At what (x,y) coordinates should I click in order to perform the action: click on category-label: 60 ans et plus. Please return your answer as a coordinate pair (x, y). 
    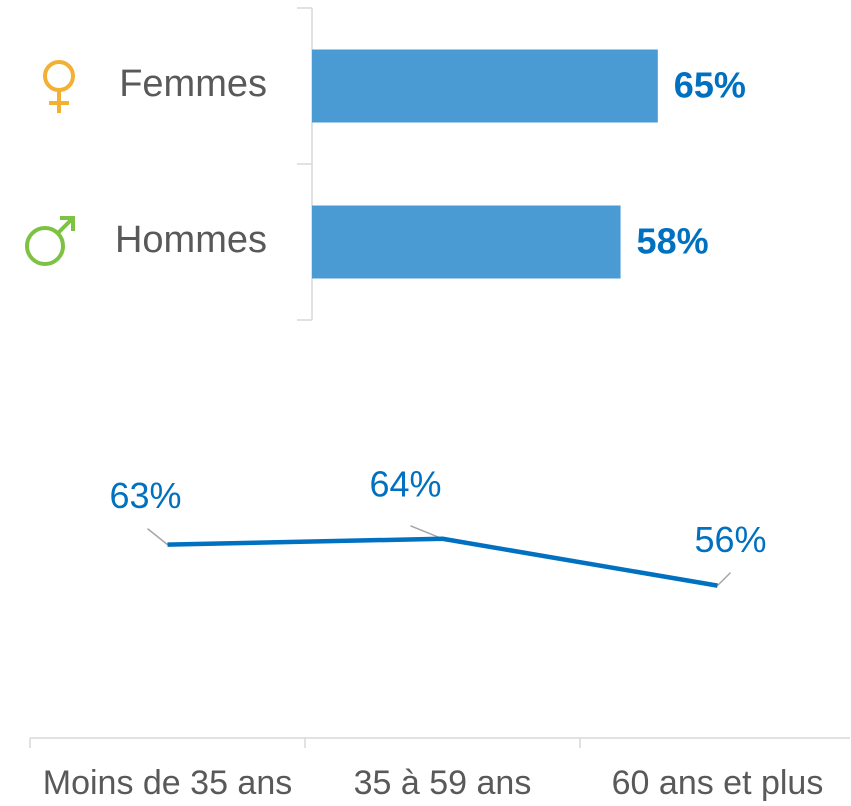
    Looking at the image, I should click on (718, 783).